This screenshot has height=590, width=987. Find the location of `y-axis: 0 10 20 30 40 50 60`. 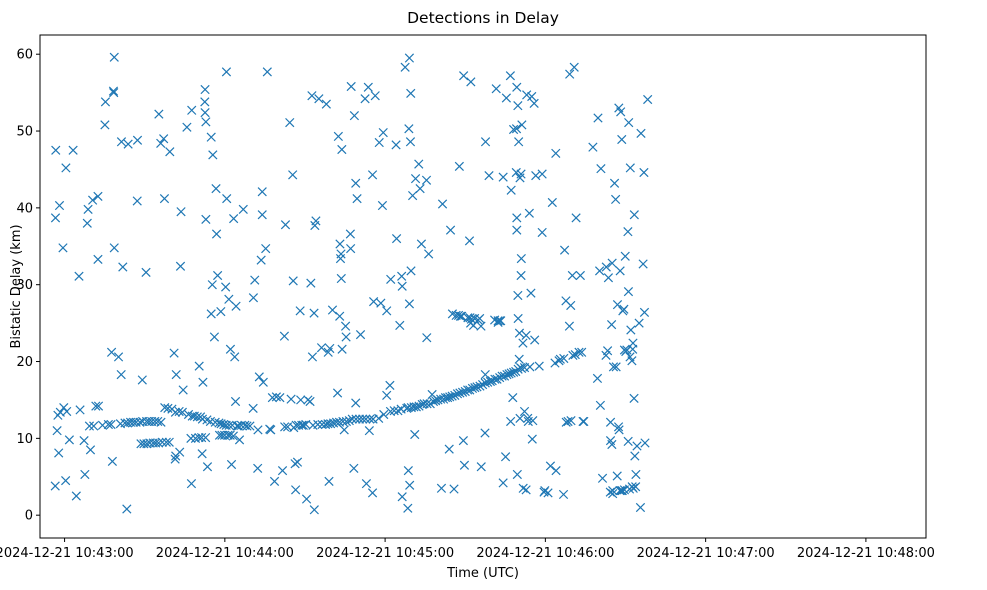

y-axis: 0 10 20 30 40 50 60 is located at coordinates (28, 286).